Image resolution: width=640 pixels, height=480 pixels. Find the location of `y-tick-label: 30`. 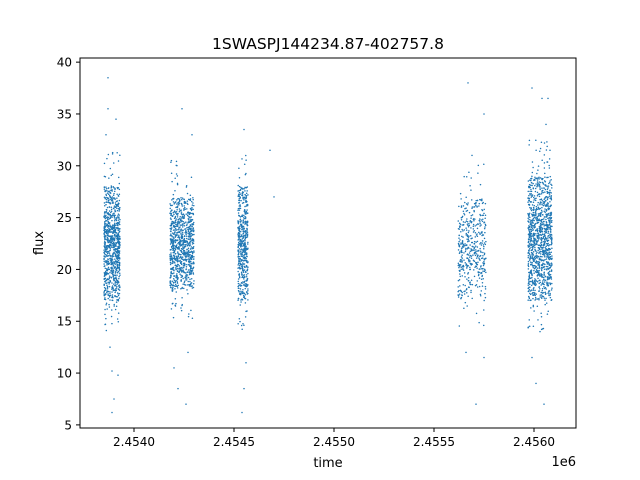

y-tick-label: 30 is located at coordinates (64, 166).